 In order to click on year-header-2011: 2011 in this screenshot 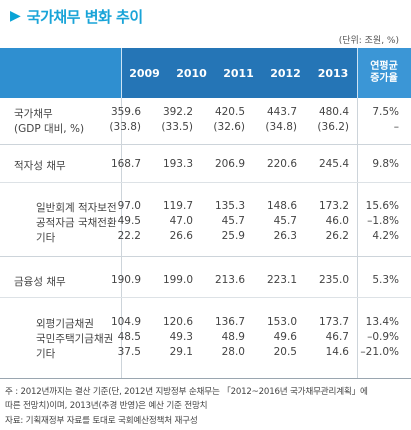, I will do `click(238, 73)`.